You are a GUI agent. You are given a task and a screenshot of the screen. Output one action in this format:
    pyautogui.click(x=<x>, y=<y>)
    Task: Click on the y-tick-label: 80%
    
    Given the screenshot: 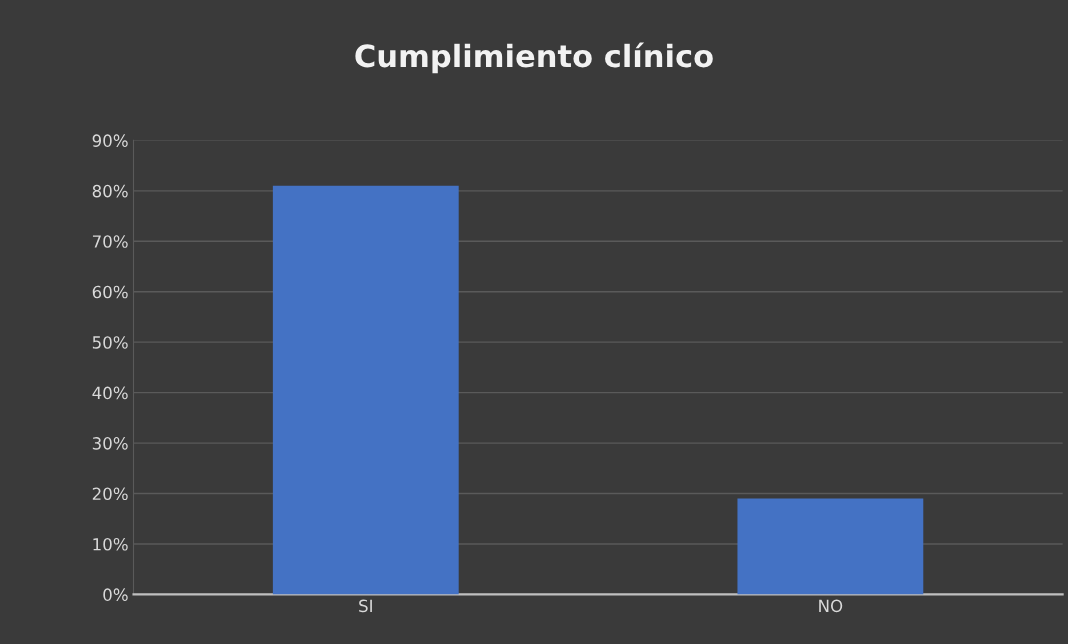 What is the action you would take?
    pyautogui.click(x=110, y=191)
    